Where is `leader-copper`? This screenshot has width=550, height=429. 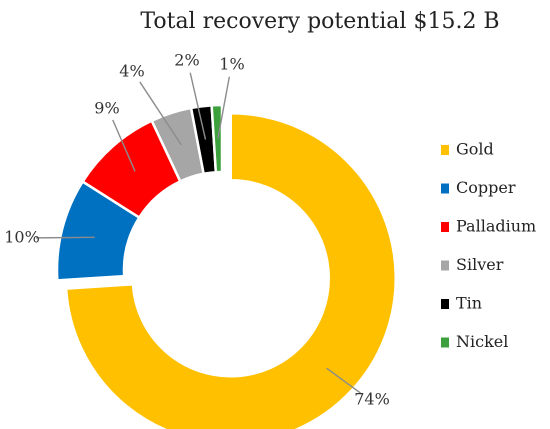
leader-copper is located at coordinates (65, 237).